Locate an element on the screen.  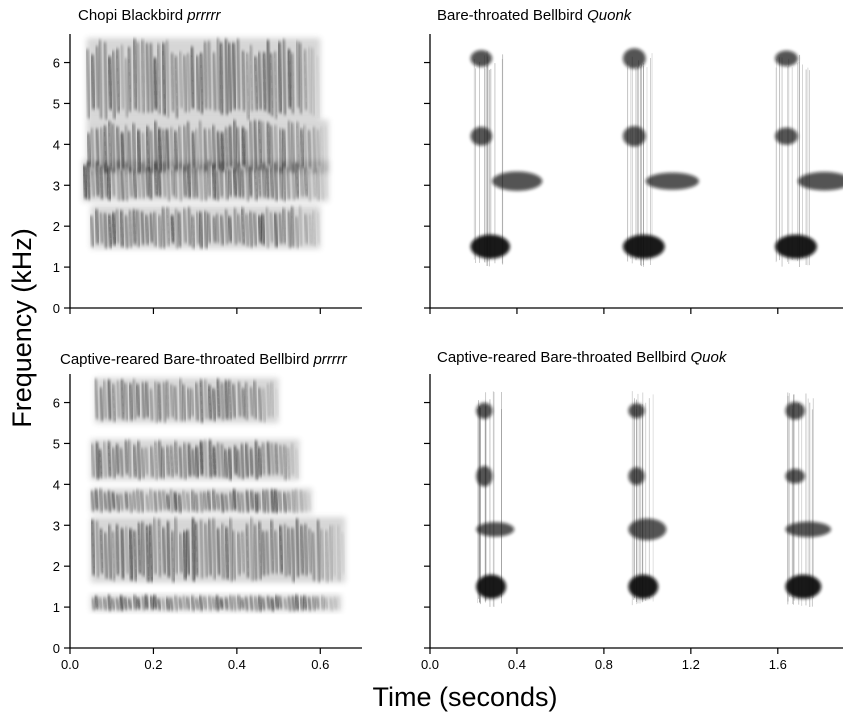
y-tick-label: 0 is located at coordinates (56, 648).